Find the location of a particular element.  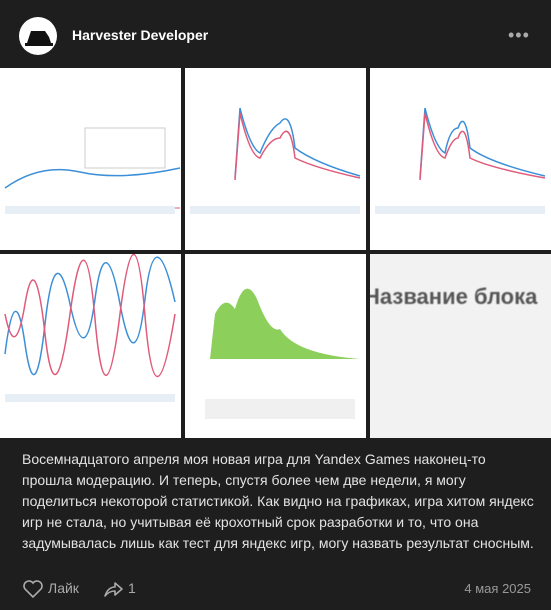

avatar is located at coordinates (38, 36).